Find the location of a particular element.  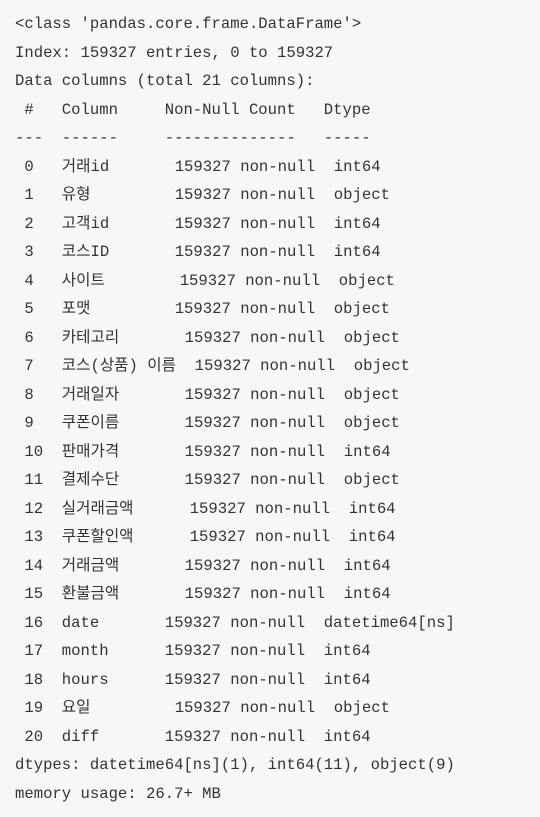

output-line-index: Index: 159327 entries, 0 to 159327 is located at coordinates (174, 52).